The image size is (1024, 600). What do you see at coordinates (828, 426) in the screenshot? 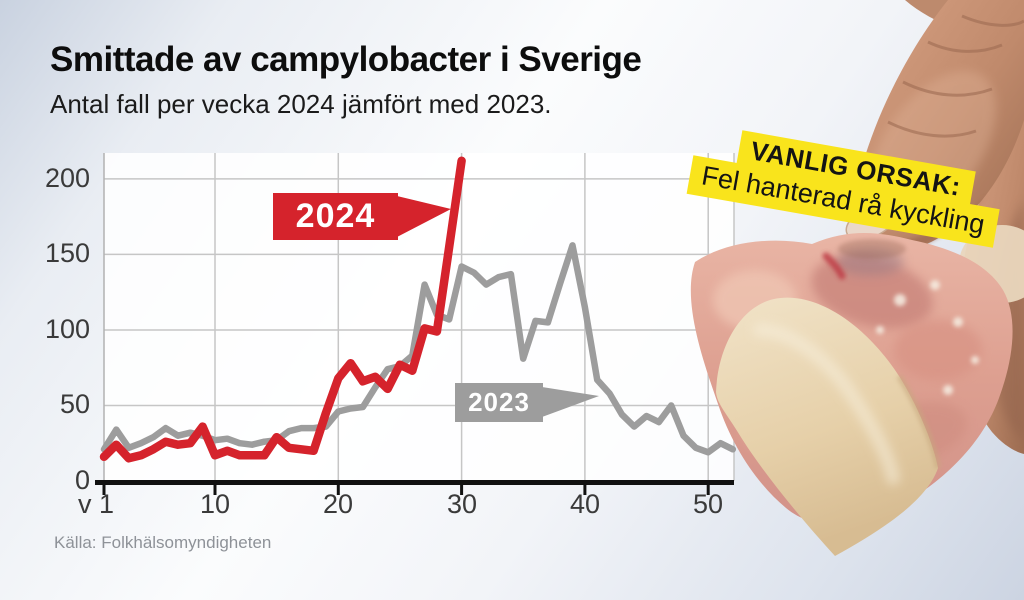
I see `chicken-skin-flap` at bounding box center [828, 426].